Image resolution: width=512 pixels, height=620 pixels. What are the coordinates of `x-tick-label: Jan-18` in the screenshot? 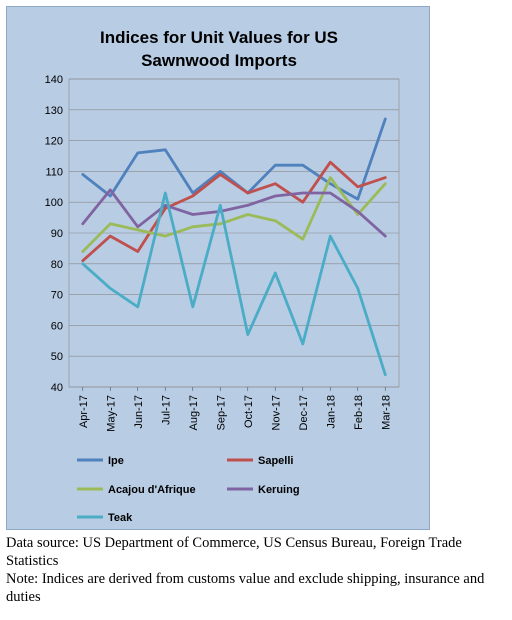 It's located at (331, 412).